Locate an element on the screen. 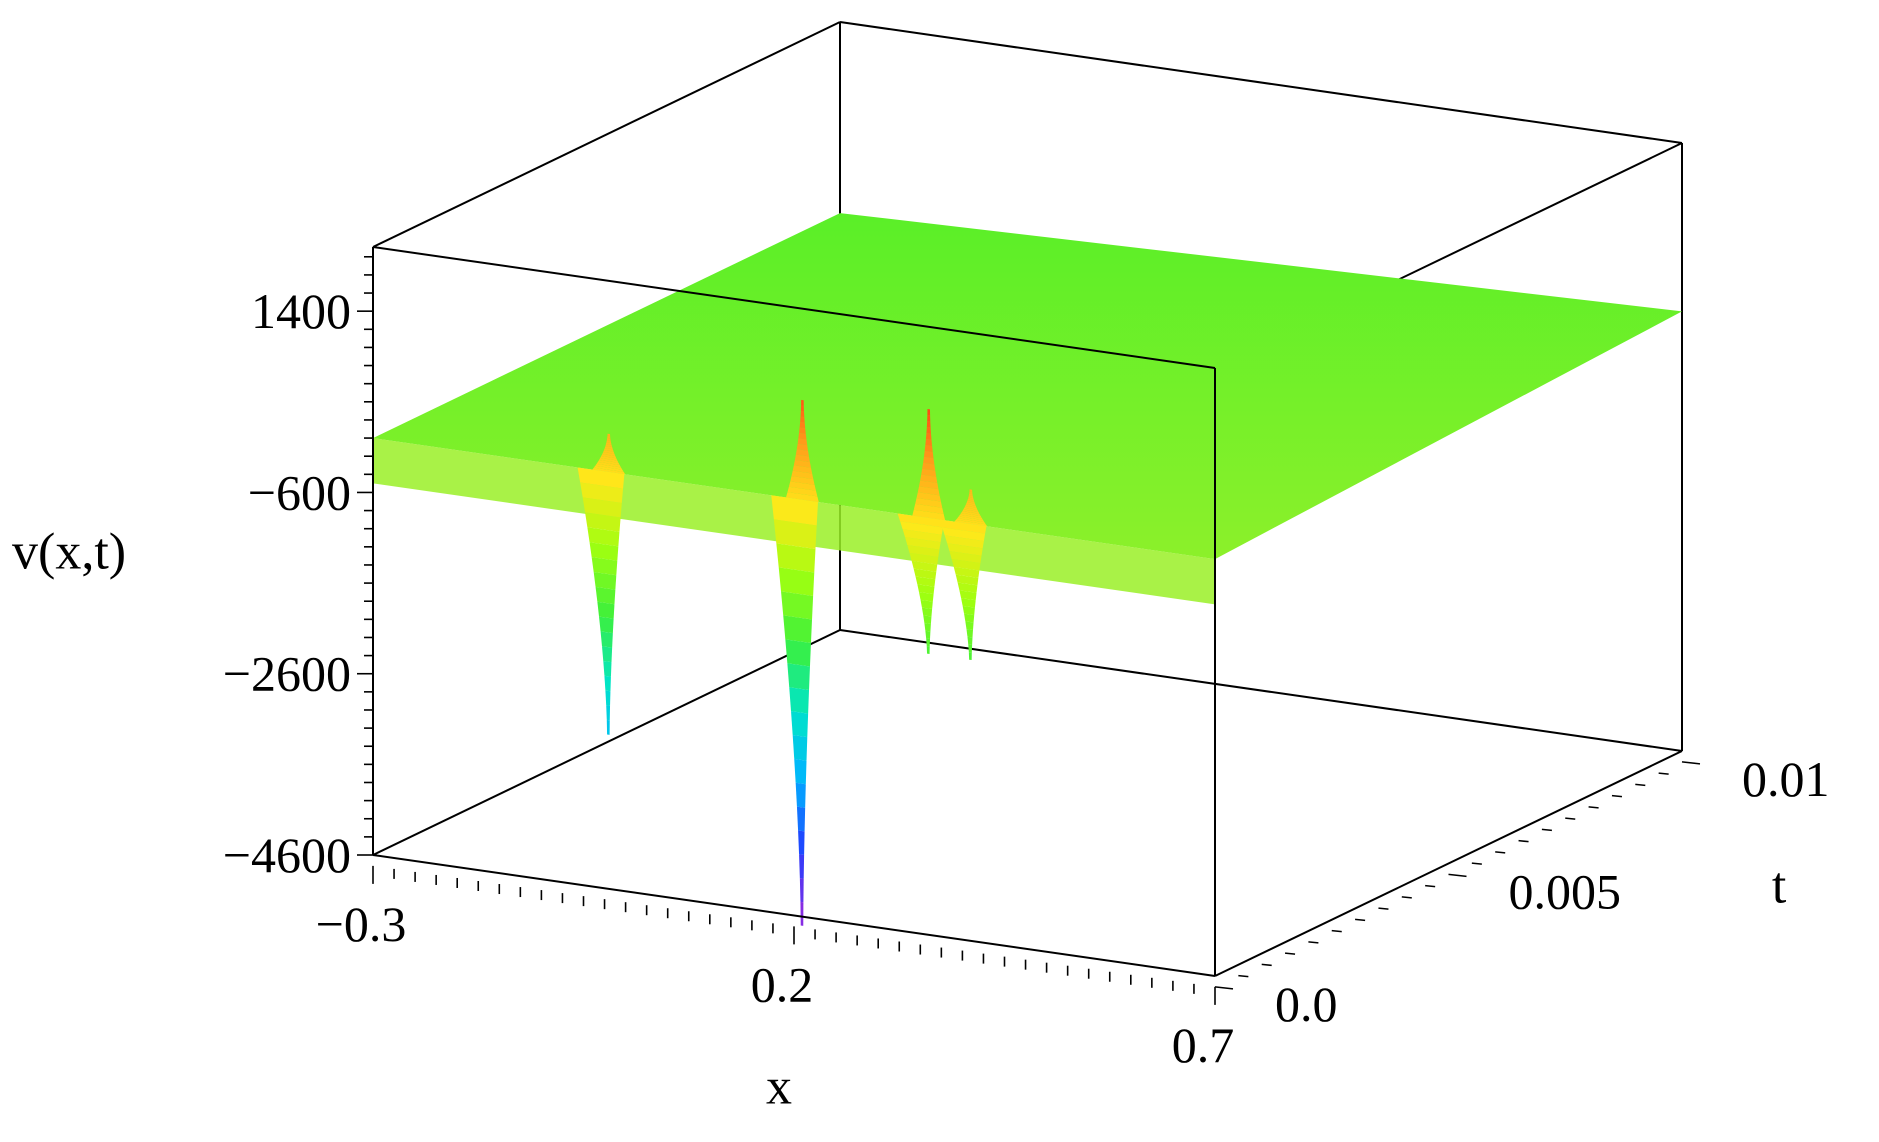  t-tick-label: 0.01 is located at coordinates (1786, 779).